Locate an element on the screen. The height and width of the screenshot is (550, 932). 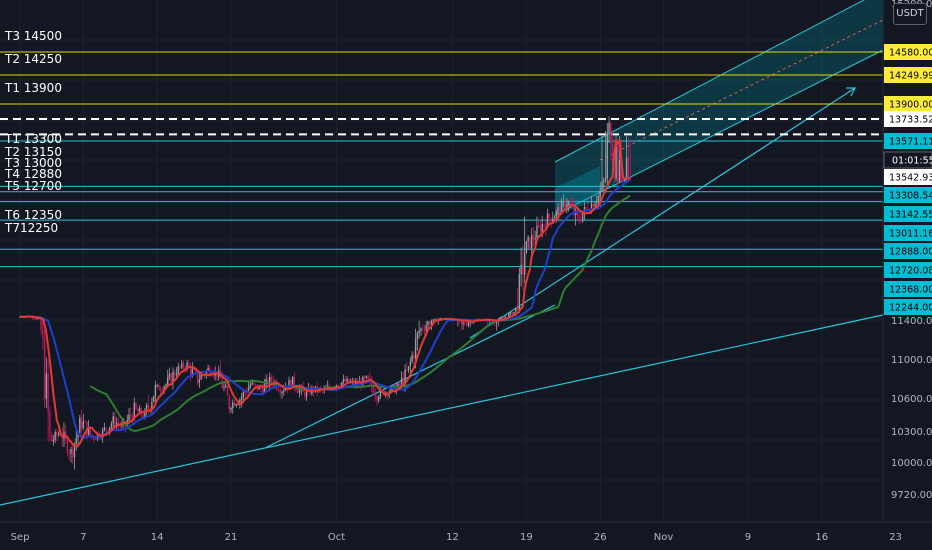
price-tag-label: 14580.00 is located at coordinates (910, 53).